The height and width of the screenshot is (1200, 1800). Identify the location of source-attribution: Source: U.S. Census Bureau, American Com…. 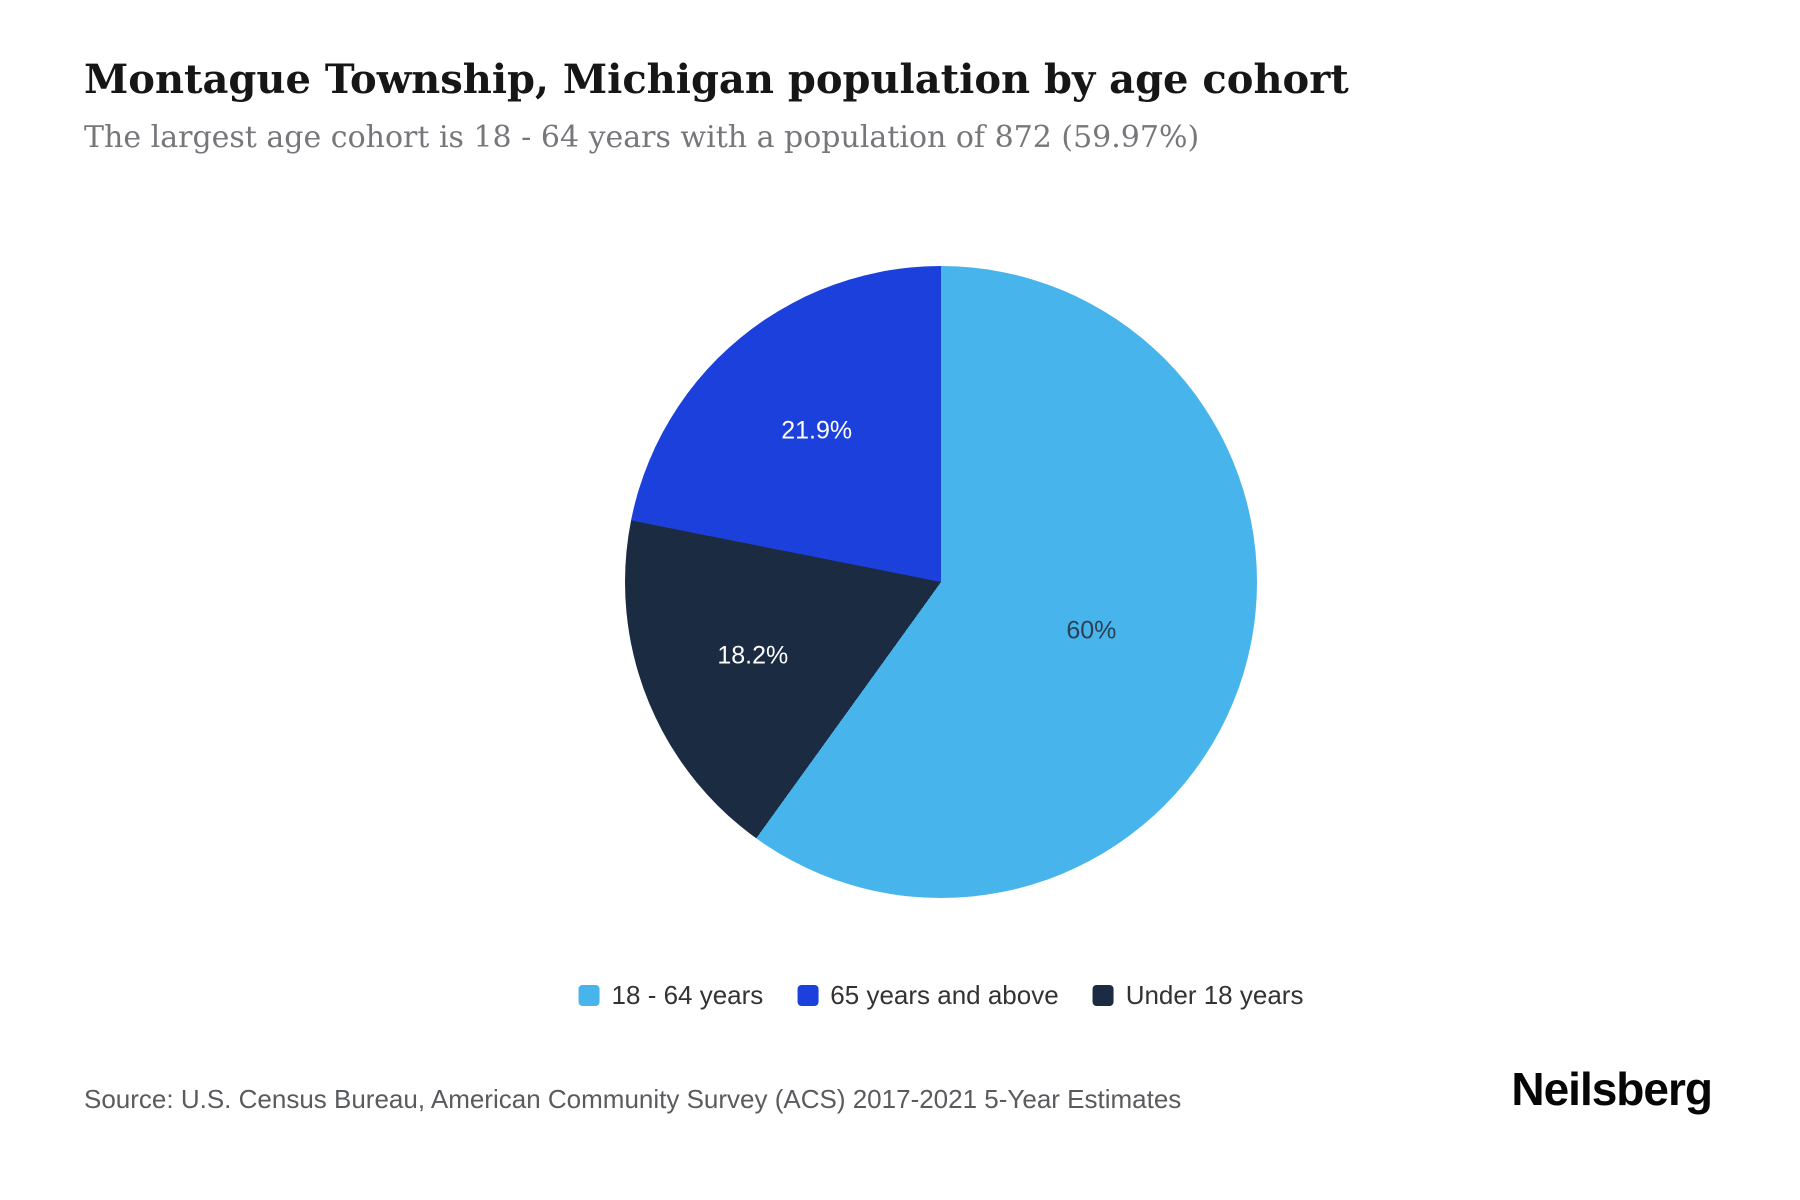
(633, 1099).